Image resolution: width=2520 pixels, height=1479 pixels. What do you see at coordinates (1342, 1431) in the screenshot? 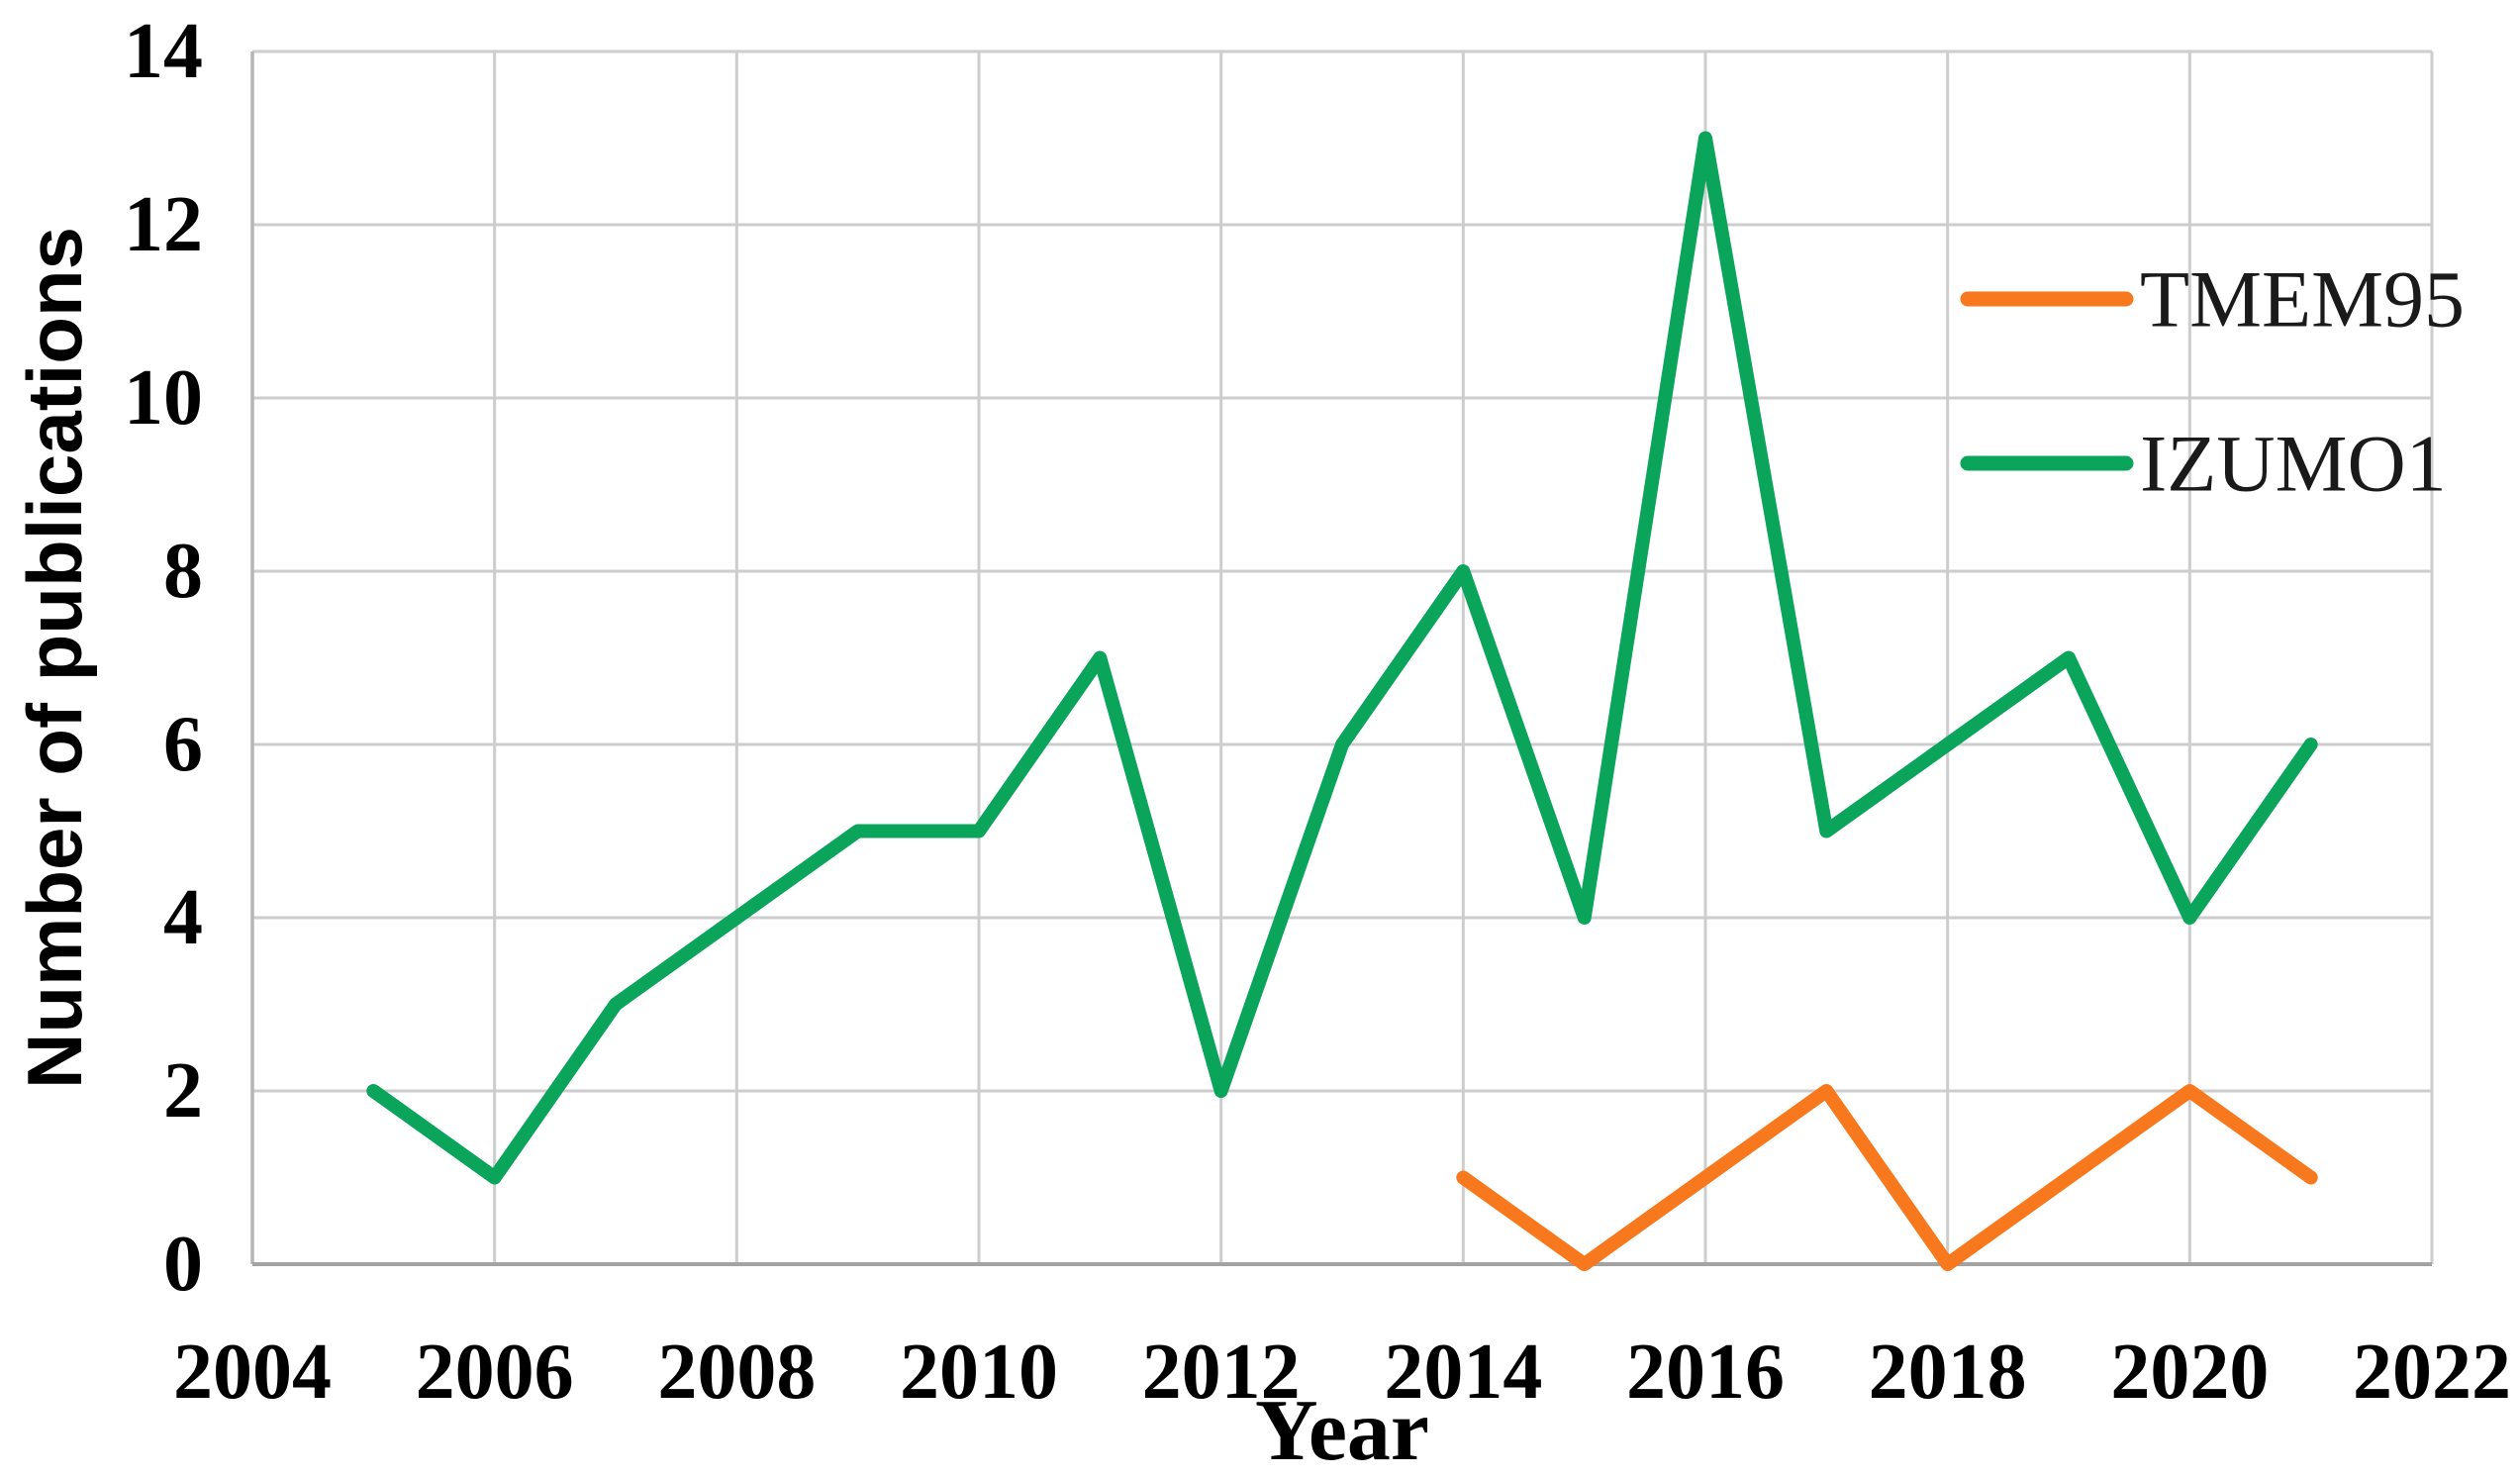
I see `x-axis-title: Year` at bounding box center [1342, 1431].